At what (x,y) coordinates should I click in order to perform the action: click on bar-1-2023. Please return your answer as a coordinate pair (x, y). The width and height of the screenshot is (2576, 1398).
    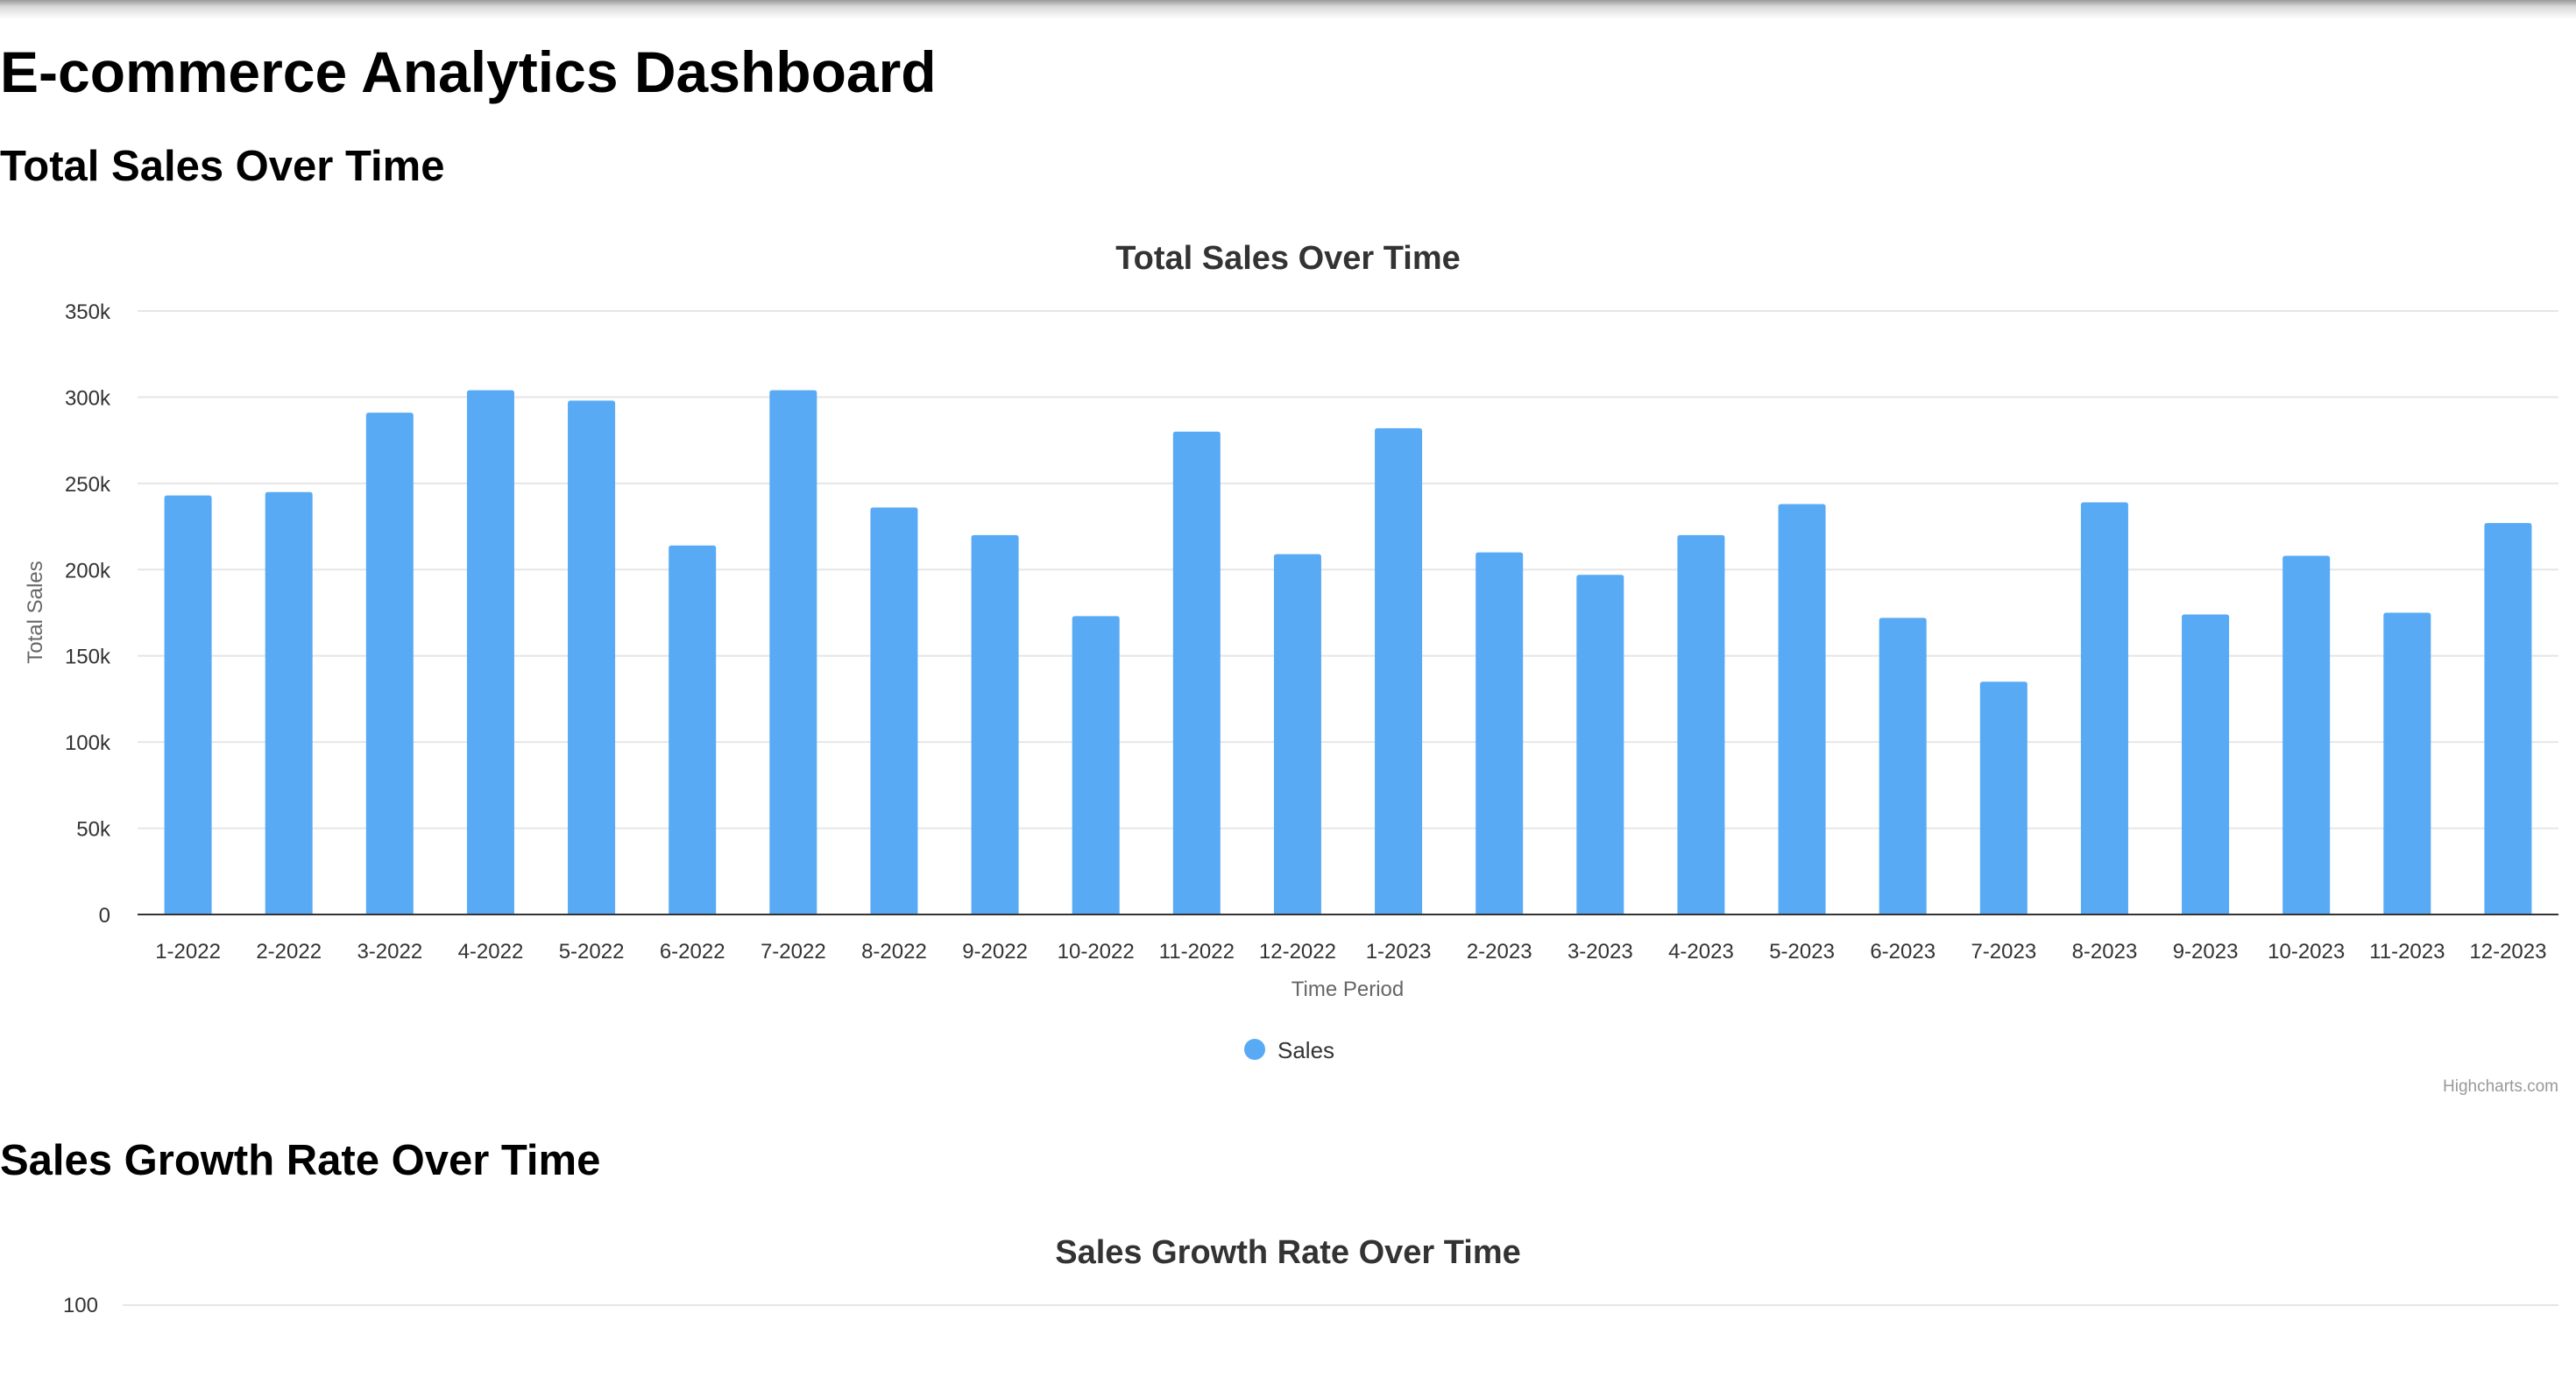
    Looking at the image, I should click on (1399, 670).